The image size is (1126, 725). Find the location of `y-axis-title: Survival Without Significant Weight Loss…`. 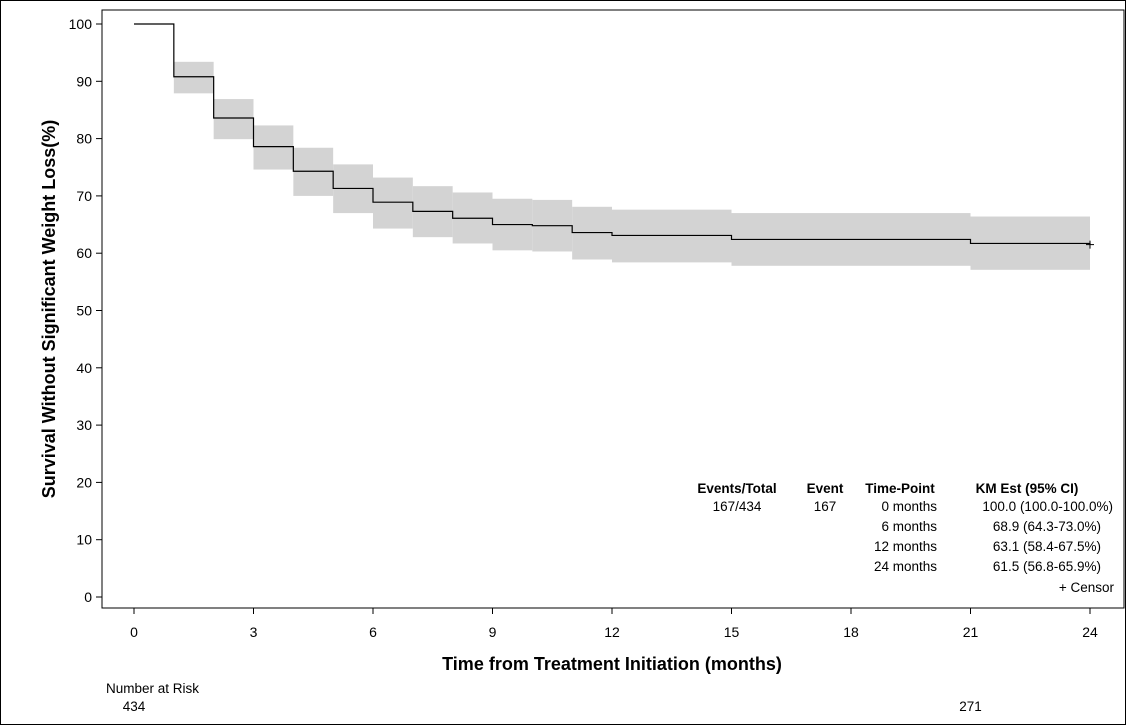

y-axis-title: Survival Without Significant Weight Loss… is located at coordinates (49, 309).